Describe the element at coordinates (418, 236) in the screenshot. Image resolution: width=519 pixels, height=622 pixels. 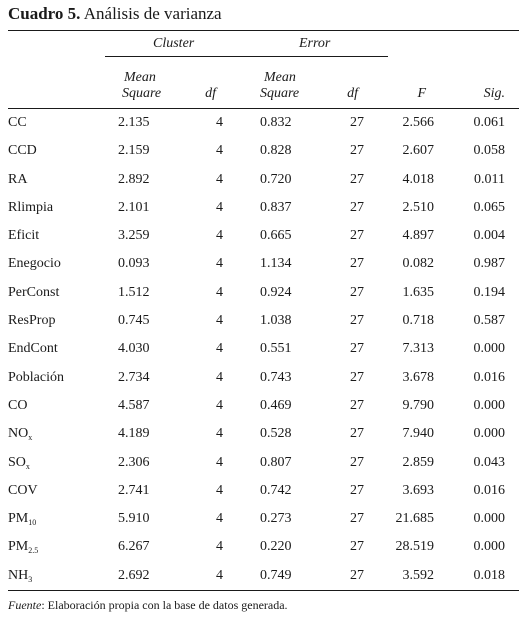
I see `f-value-cell: 4.897` at that location.